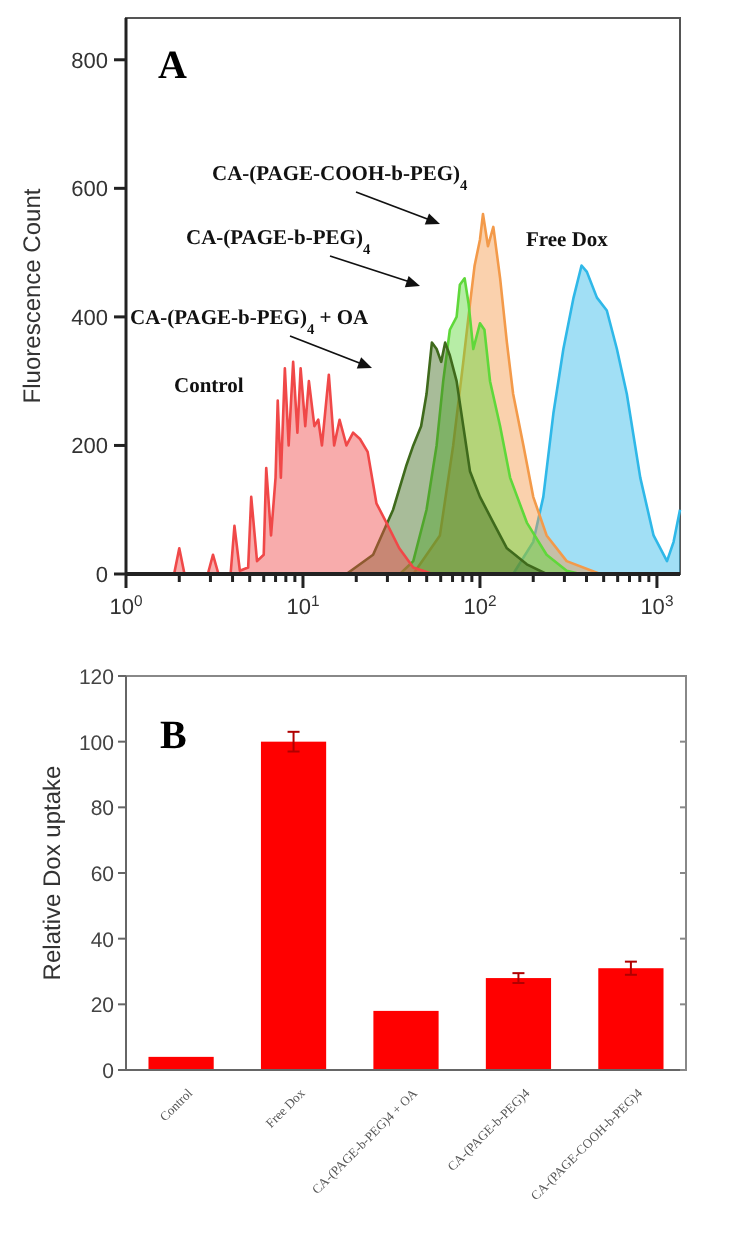 This screenshot has height=1242, width=750. What do you see at coordinates (89, 190) in the screenshot?
I see `y-tick-label: 600` at bounding box center [89, 190].